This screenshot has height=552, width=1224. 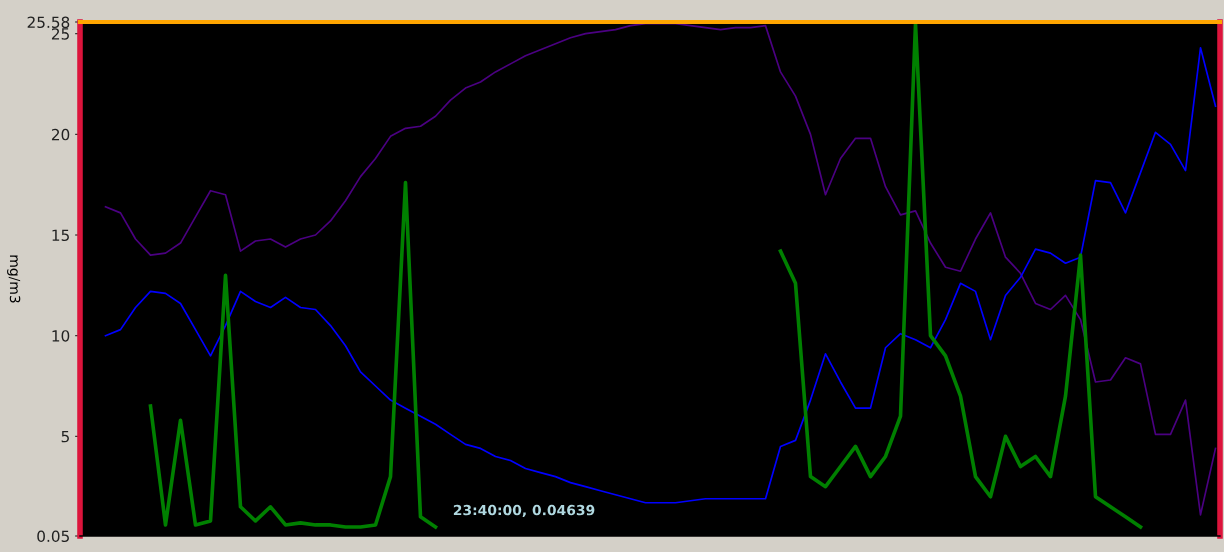 I want to click on y-axis-title: mg/m3, so click(x=14, y=279).